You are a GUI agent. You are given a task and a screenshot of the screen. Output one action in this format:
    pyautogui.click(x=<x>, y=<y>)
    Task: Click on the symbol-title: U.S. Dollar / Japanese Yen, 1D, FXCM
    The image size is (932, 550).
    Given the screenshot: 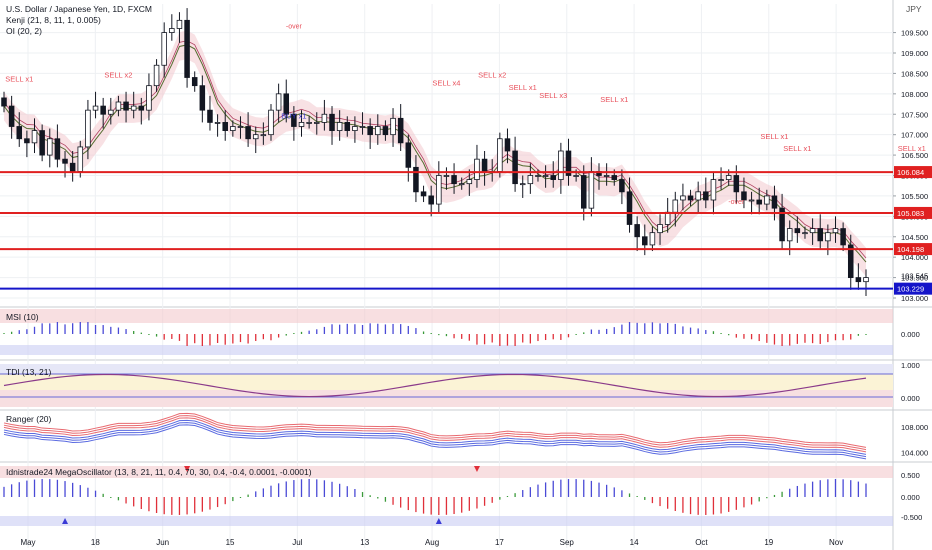 What is the action you would take?
    pyautogui.click(x=79, y=9)
    